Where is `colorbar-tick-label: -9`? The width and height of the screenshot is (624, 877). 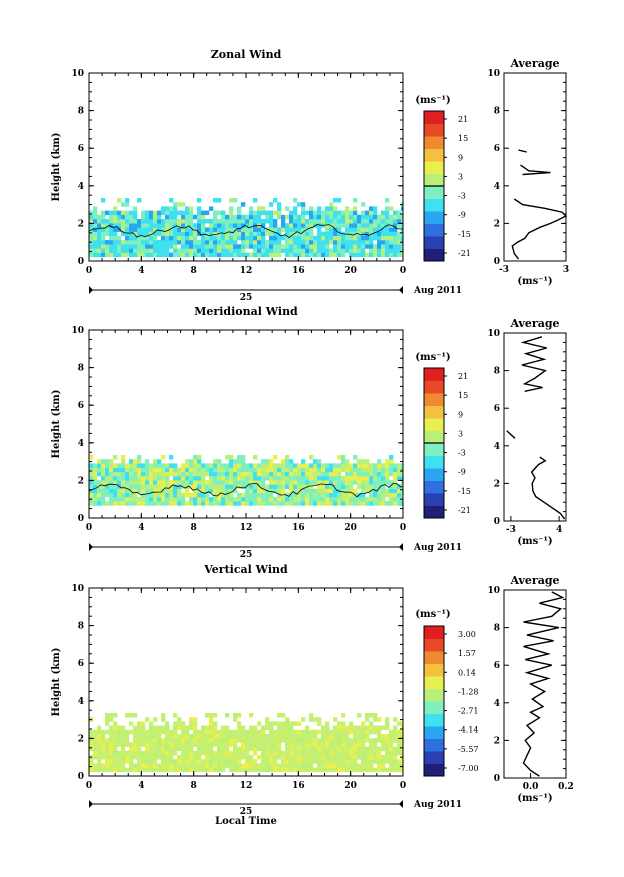 colorbar-tick-label: -9 is located at coordinates (462, 215).